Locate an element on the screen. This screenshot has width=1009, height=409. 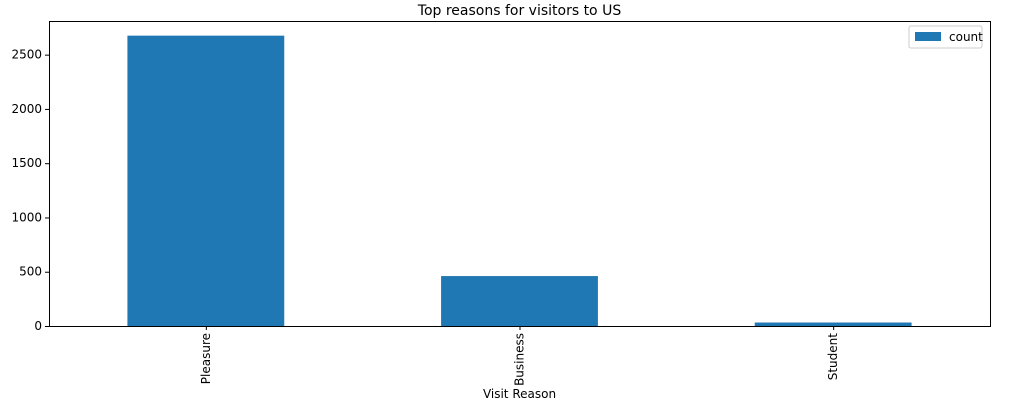
x-axis: Pleasure Business Student is located at coordinates (519, 356).